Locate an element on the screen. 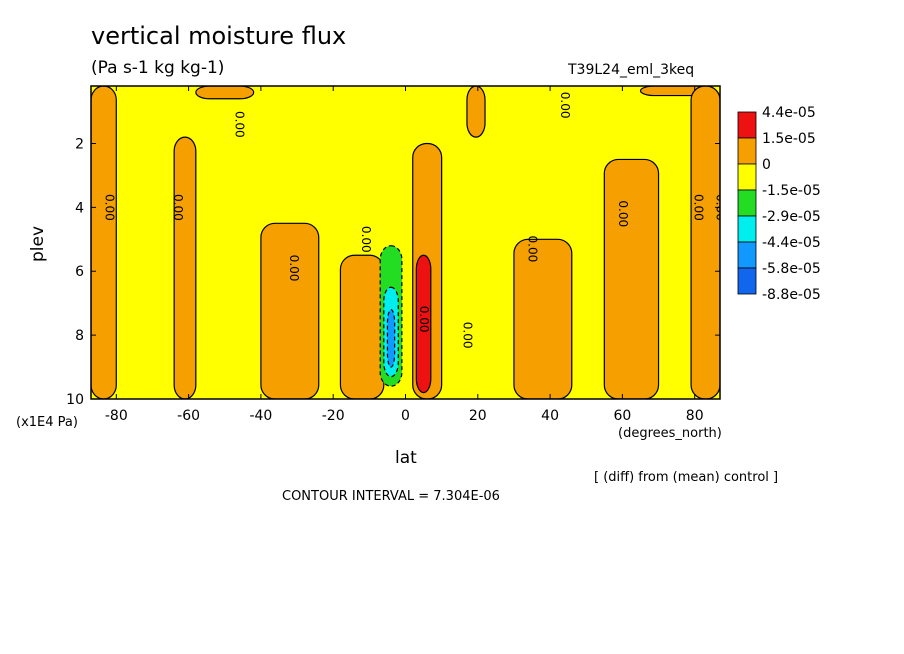 The width and height of the screenshot is (904, 654). x-tick-label: 0 is located at coordinates (405, 416).